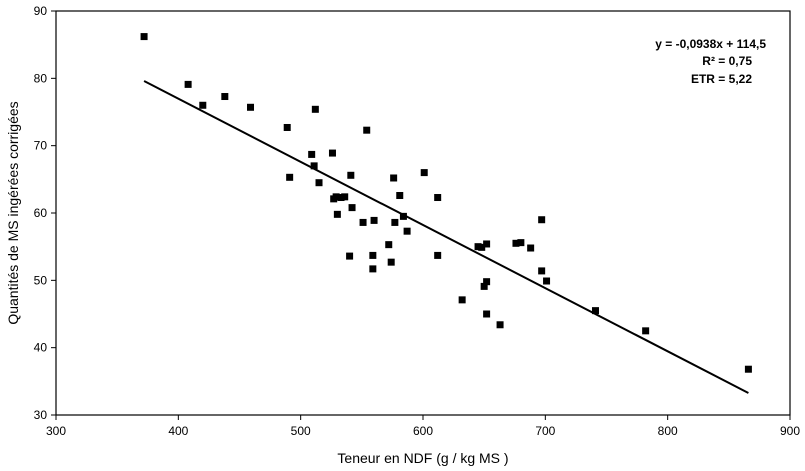 The image size is (805, 471). What do you see at coordinates (423, 431) in the screenshot?
I see `x-tick-label: 600` at bounding box center [423, 431].